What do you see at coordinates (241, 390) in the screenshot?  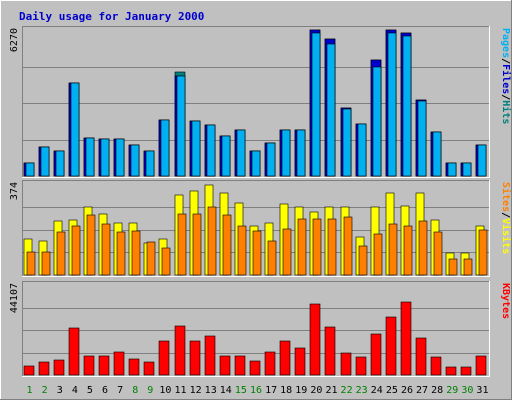 I see `x-tick-label: 15` at bounding box center [241, 390].